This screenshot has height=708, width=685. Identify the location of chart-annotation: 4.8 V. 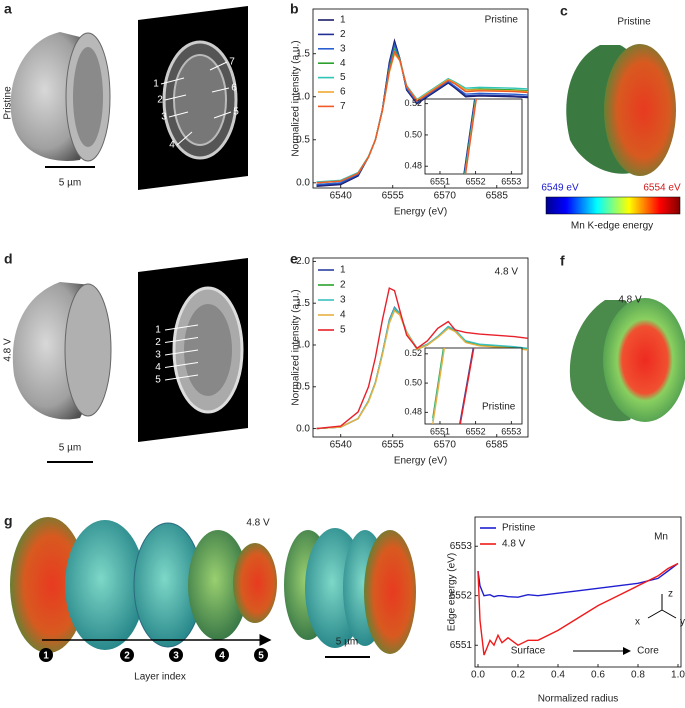
(507, 272).